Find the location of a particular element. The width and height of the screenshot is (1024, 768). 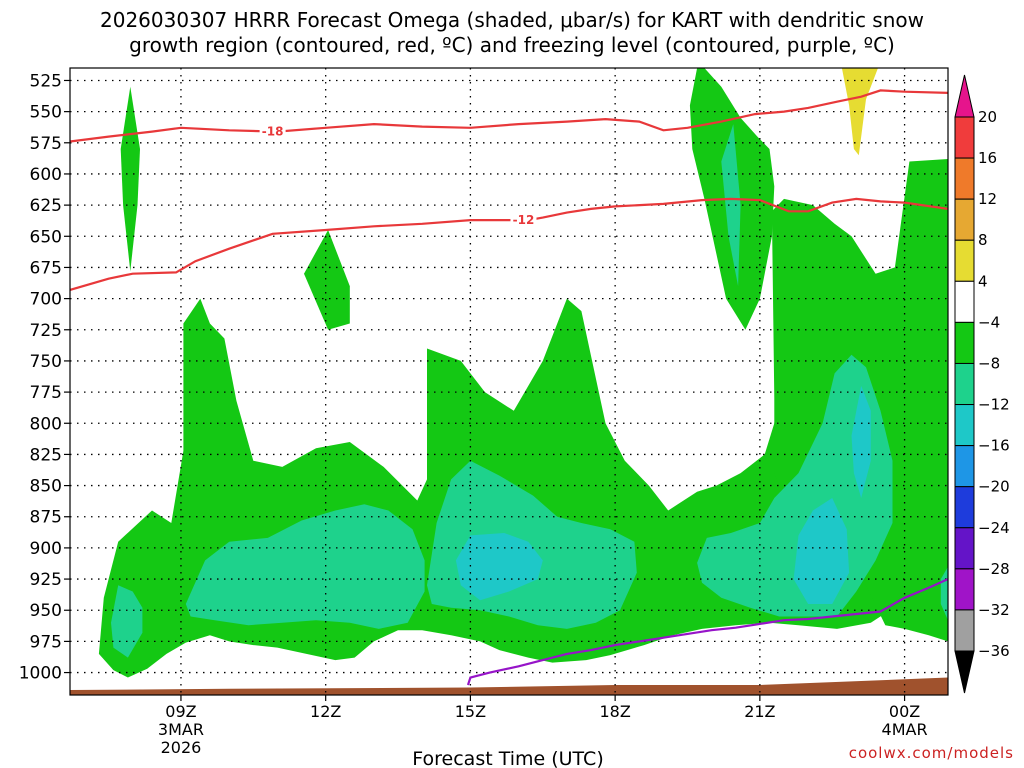

y-tick-label: 775 is located at coordinates (46, 393).